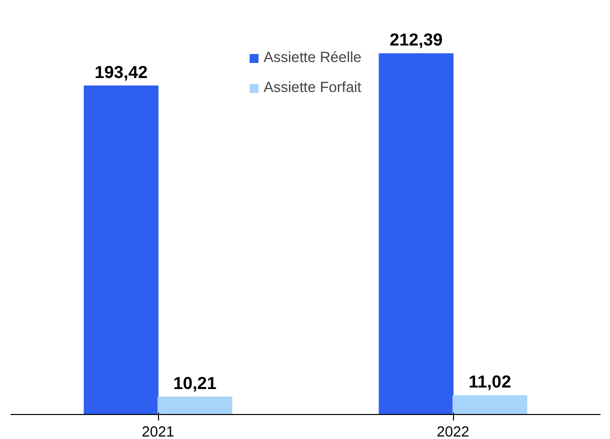 The height and width of the screenshot is (439, 610). What do you see at coordinates (158, 431) in the screenshot?
I see `x-tick-label: 2021` at bounding box center [158, 431].